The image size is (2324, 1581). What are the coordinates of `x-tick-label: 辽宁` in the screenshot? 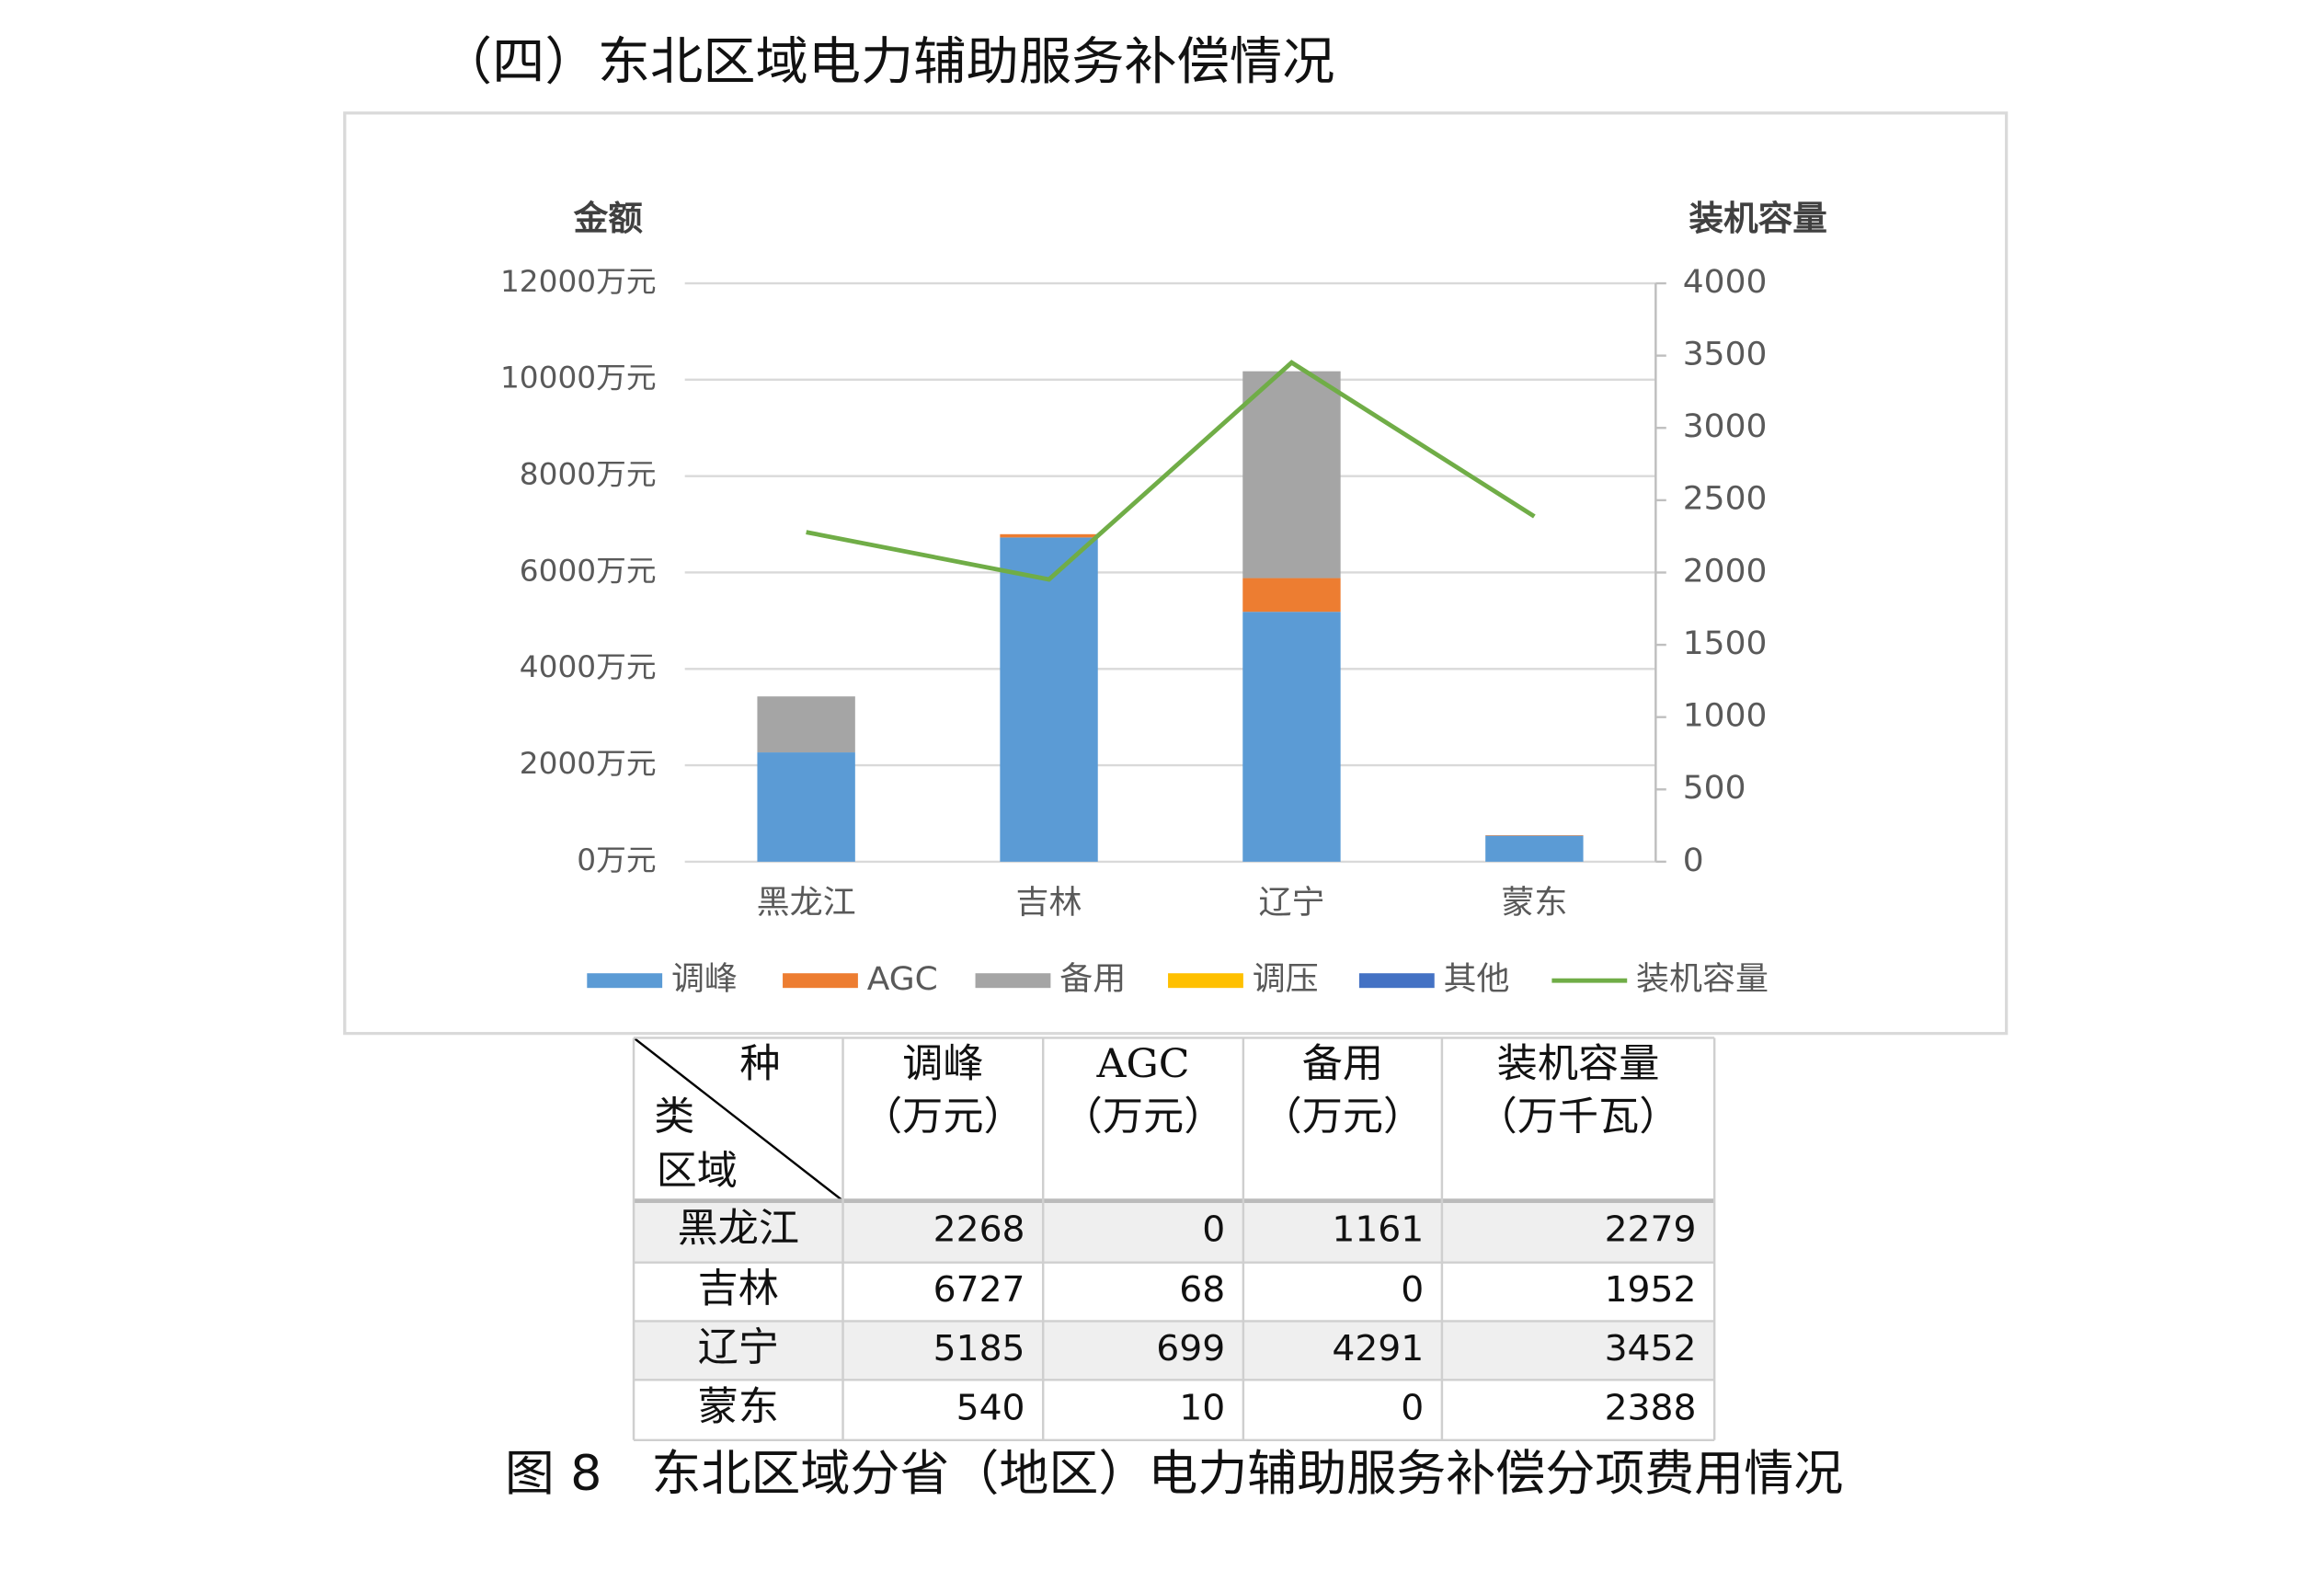 It's located at (1291, 903).